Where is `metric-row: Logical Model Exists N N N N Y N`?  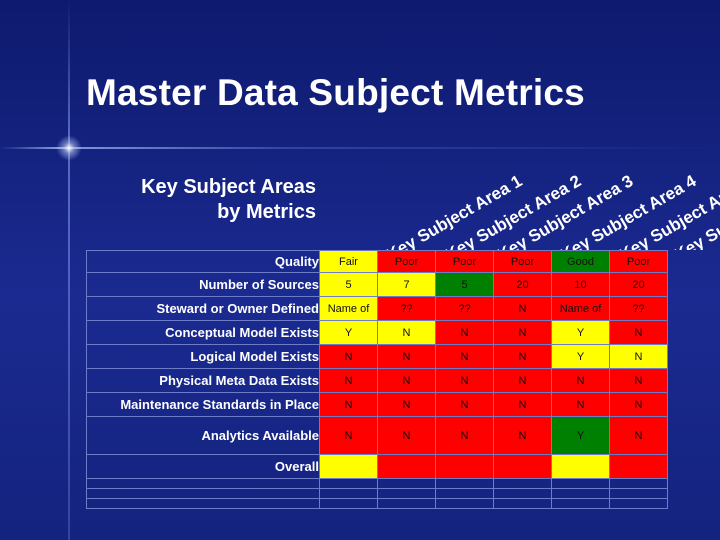
metric-row: Logical Model Exists N N N N Y N is located at coordinates (377, 356).